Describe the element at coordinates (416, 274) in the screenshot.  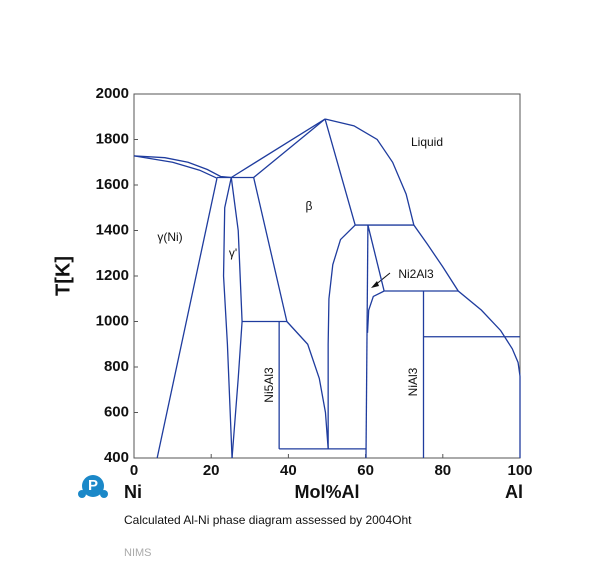
I see `phase-label: Ni2Al3` at that location.